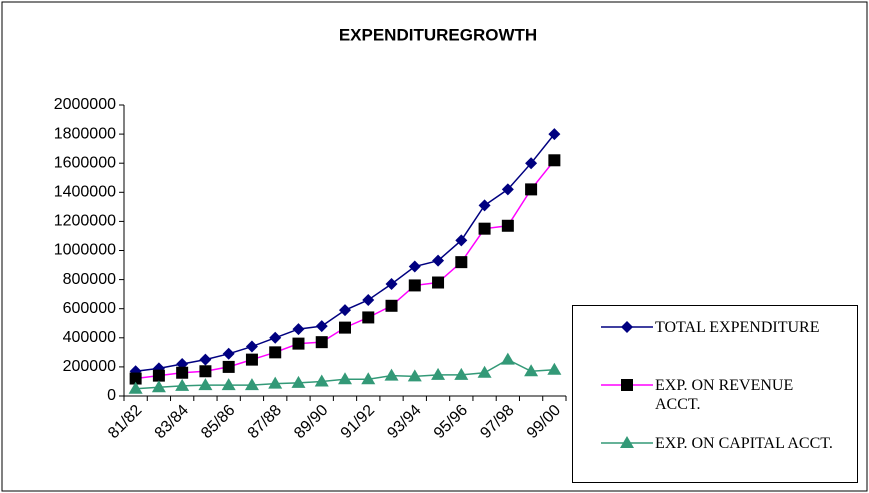  Describe the element at coordinates (85, 133) in the screenshot. I see `y-tick-label: 1800000` at that location.